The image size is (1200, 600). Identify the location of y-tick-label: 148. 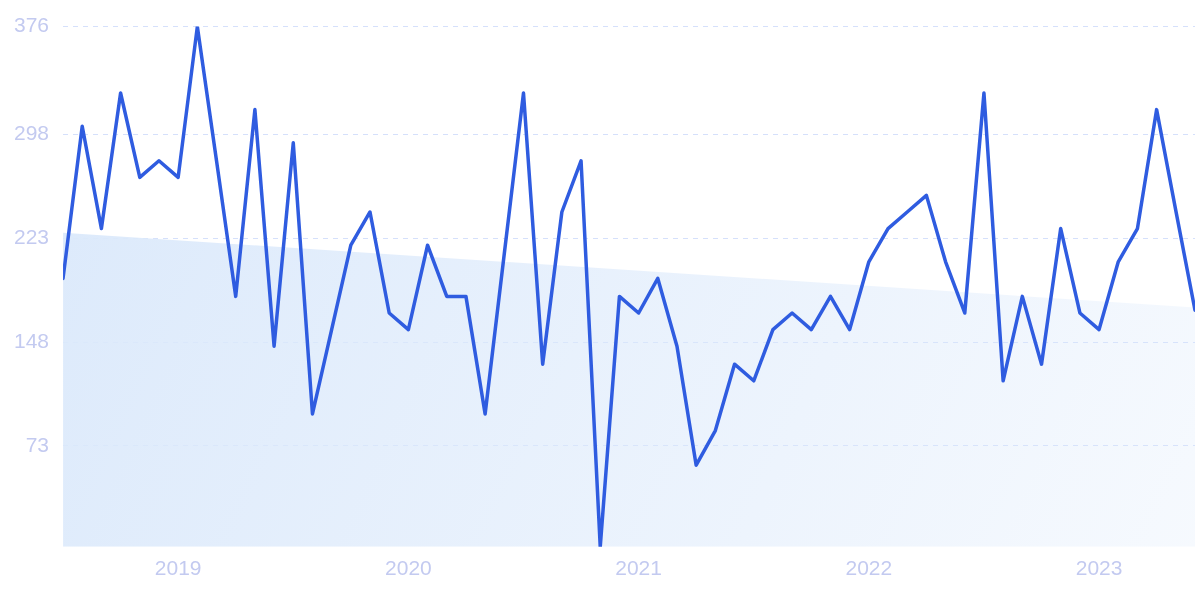
(31, 340).